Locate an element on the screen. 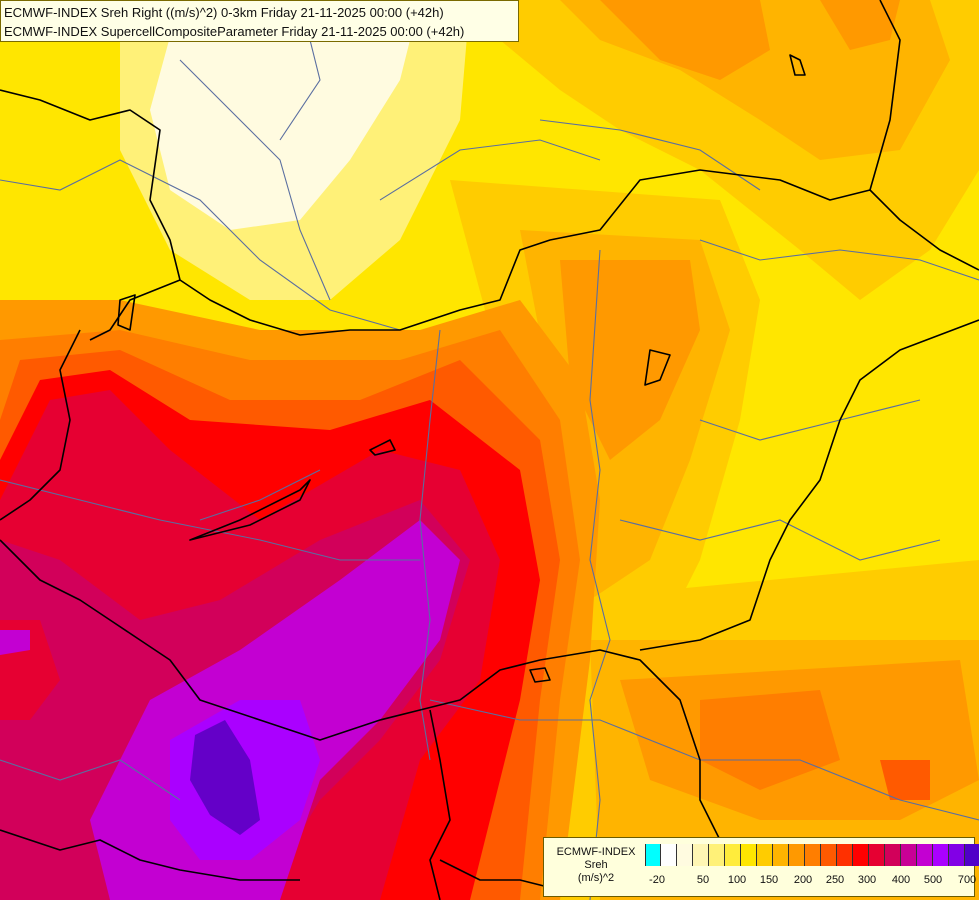  legend-tick-label: 150 is located at coordinates (769, 880).